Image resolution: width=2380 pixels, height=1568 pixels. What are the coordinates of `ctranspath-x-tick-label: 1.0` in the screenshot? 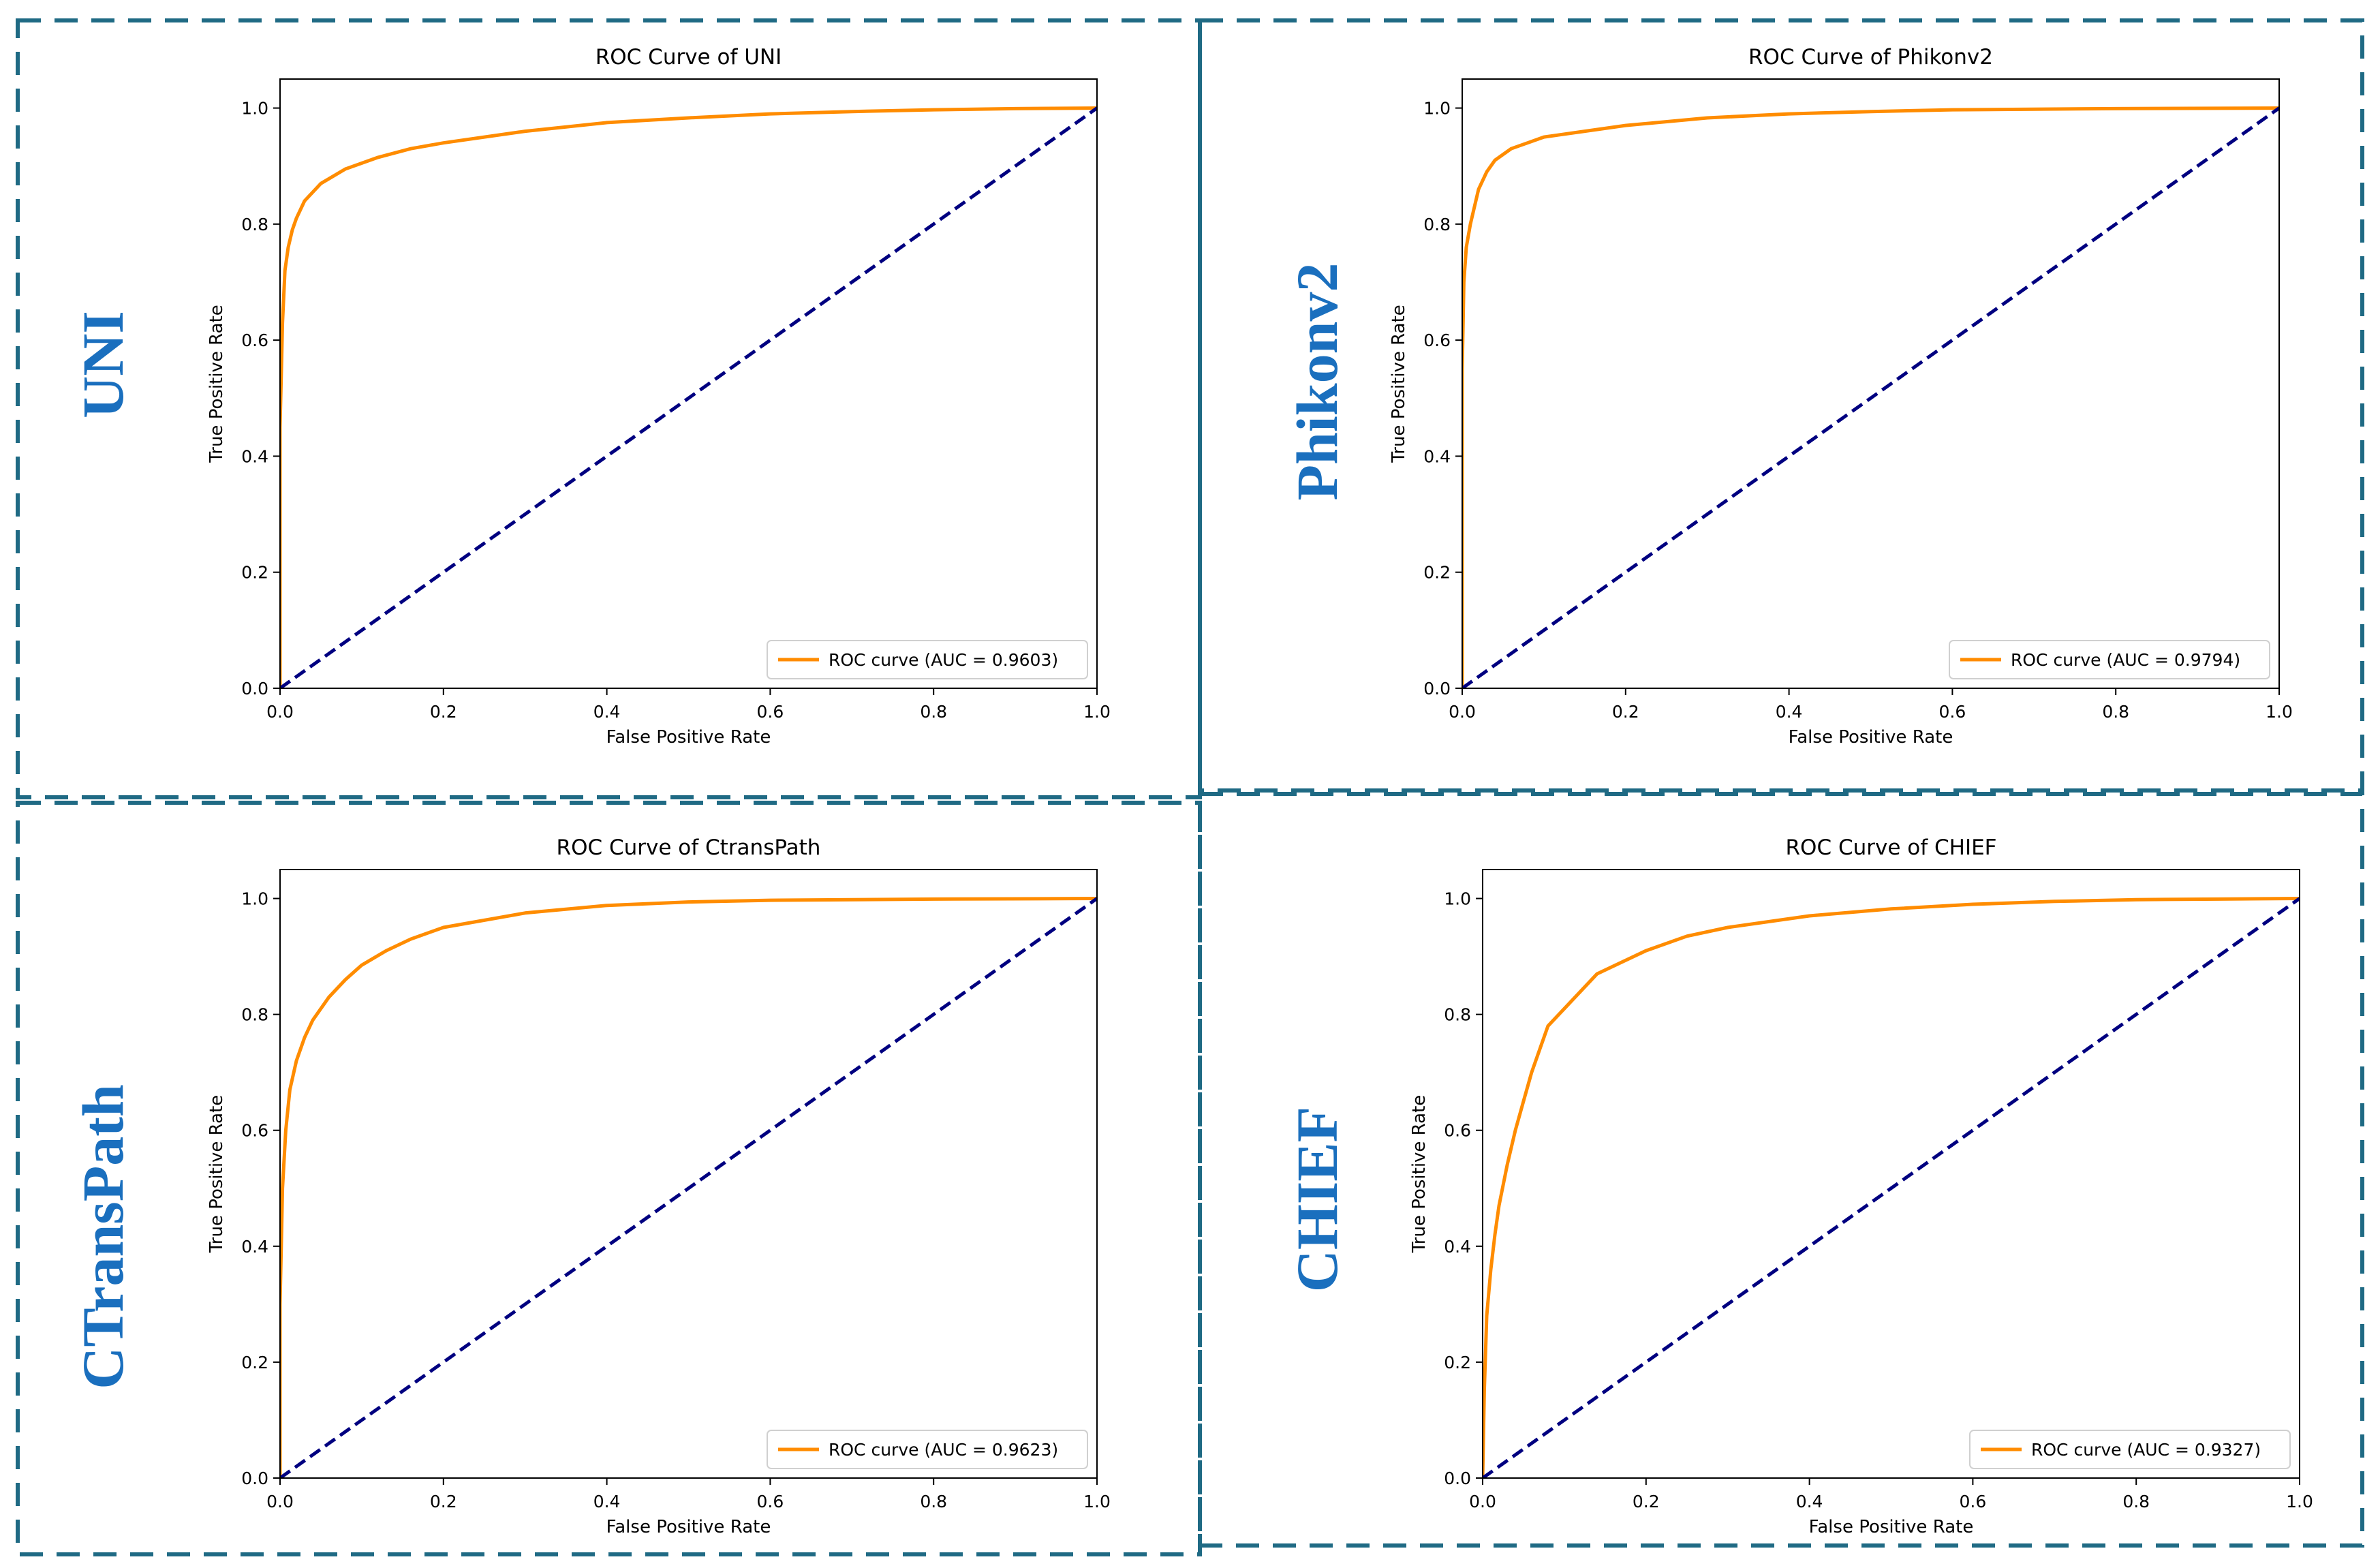 It's located at (1097, 1502).